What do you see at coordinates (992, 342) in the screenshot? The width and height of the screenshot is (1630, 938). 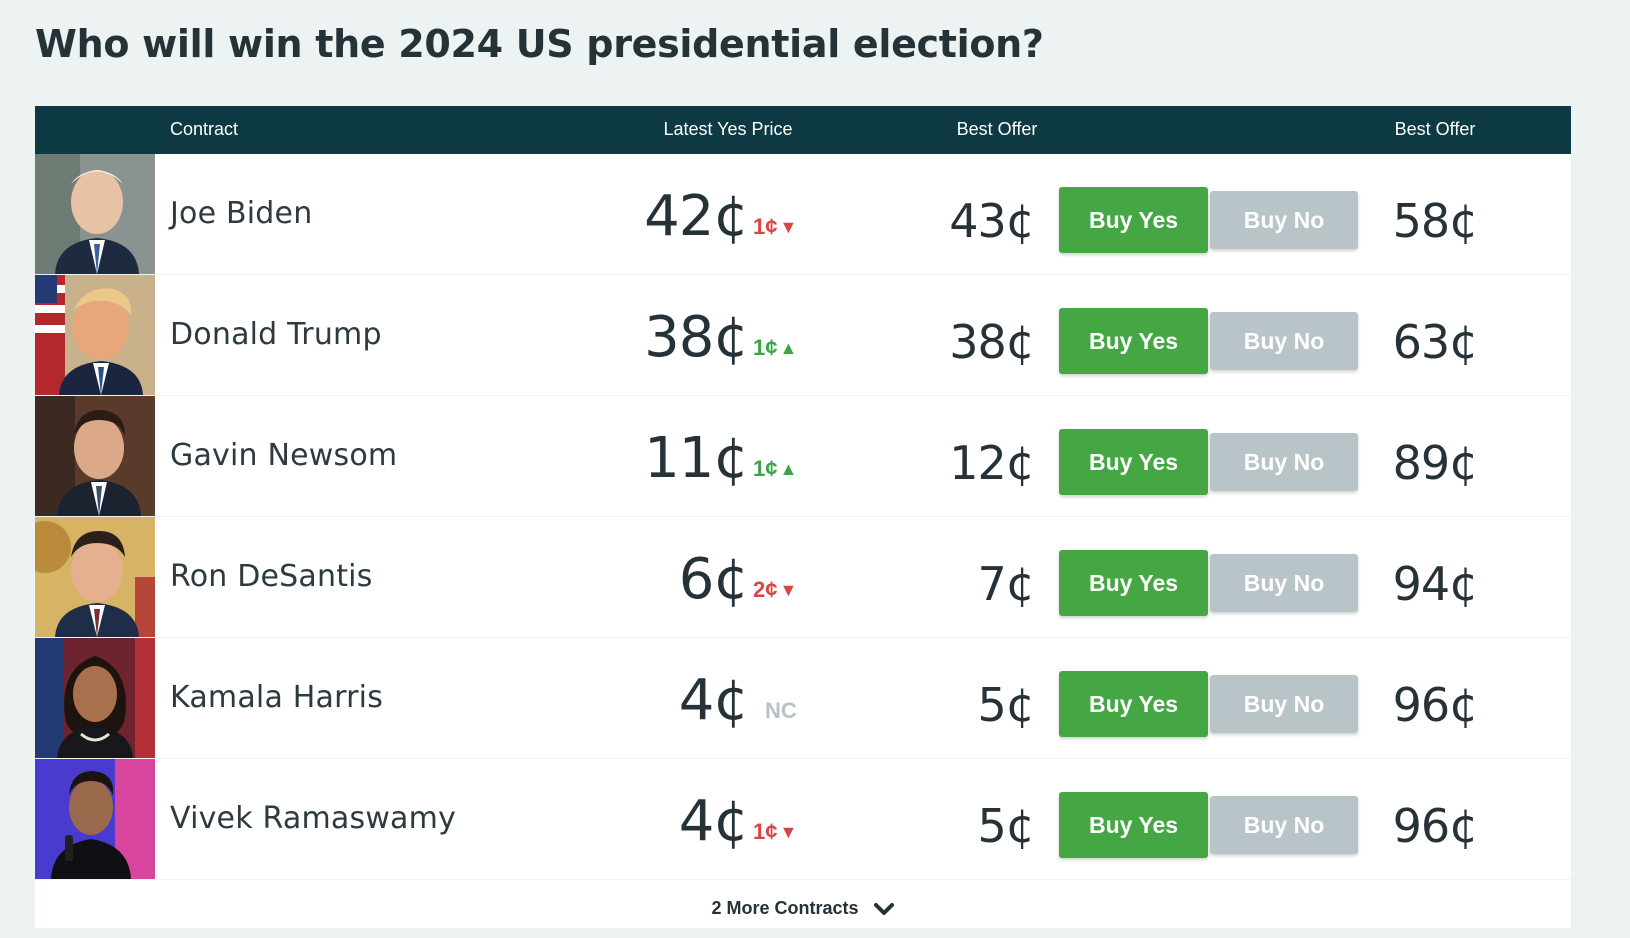 I see `best-offer-yes: 38¢` at bounding box center [992, 342].